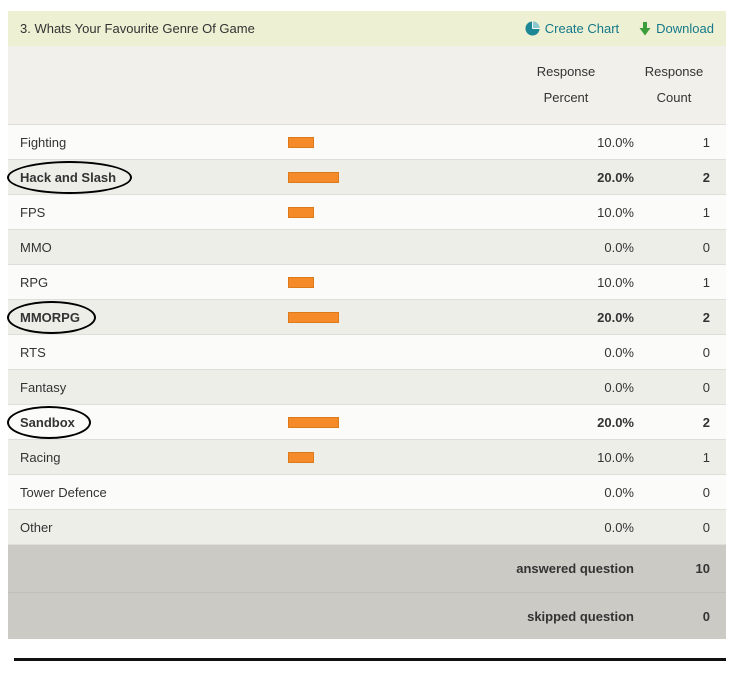 The height and width of the screenshot is (678, 750). I want to click on row-label: MMORPG, so click(50, 317).